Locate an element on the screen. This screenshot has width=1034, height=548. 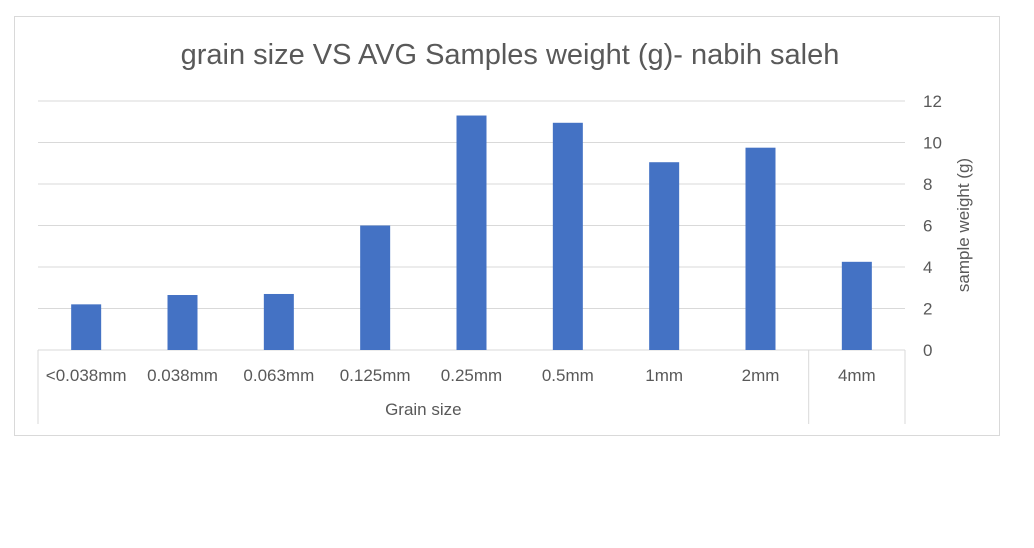
y-tick-label: 8 is located at coordinates (927, 184).